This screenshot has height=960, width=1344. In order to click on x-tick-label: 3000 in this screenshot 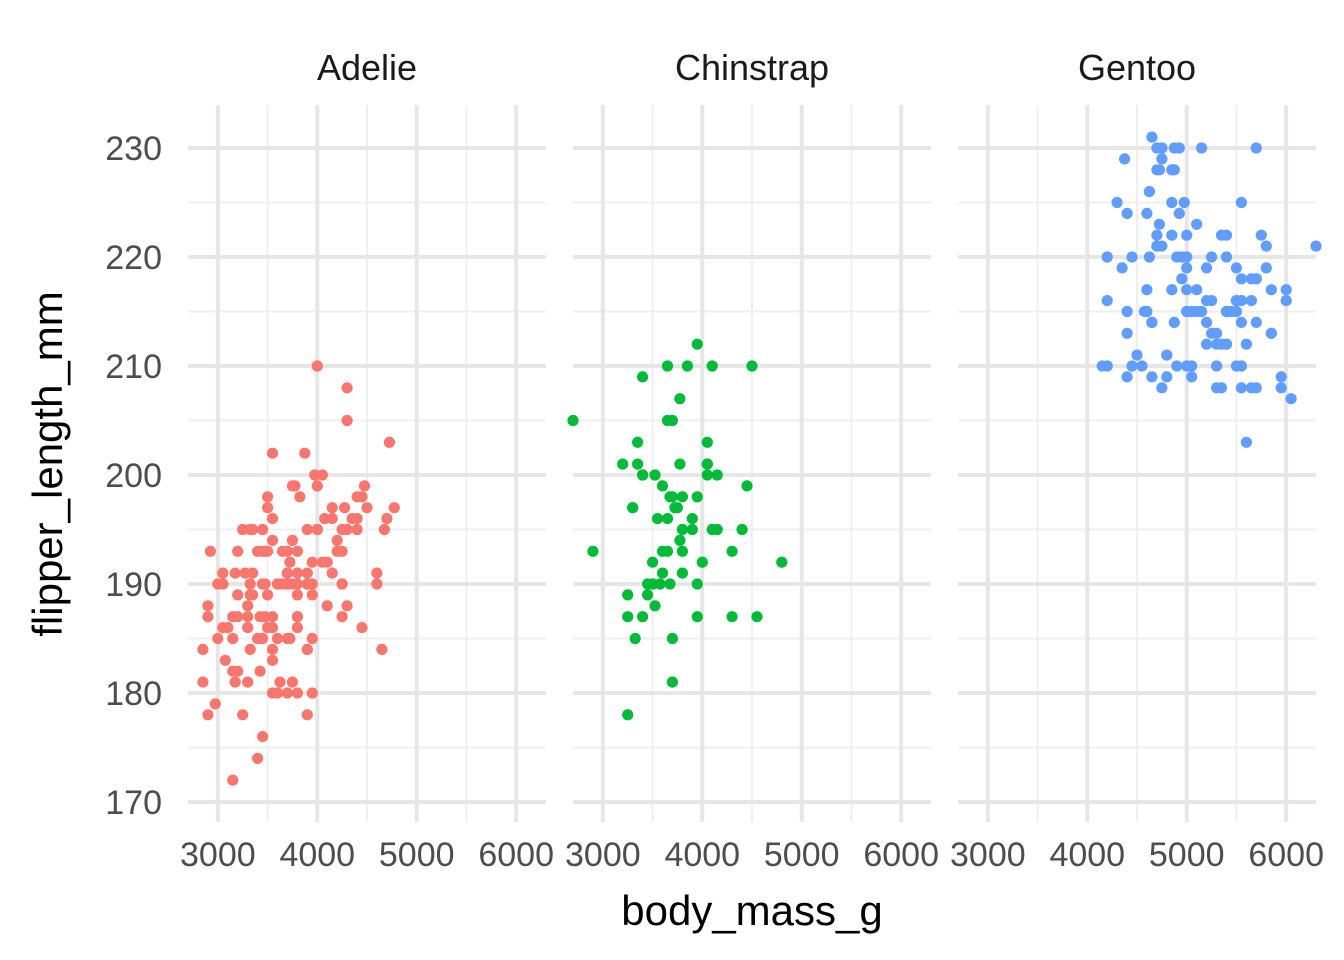, I will do `click(988, 855)`.